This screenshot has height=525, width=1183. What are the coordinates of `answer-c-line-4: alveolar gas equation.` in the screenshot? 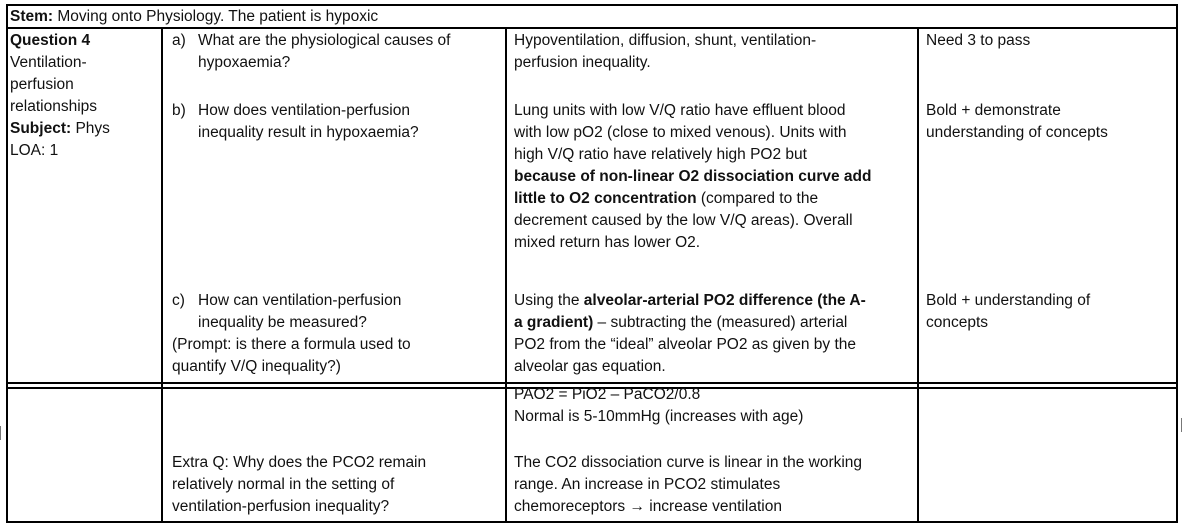 It's located at (590, 366).